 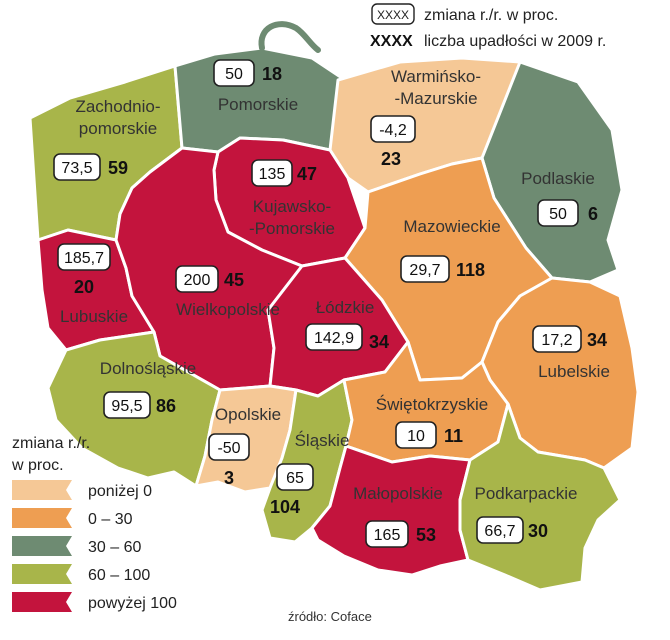 What do you see at coordinates (491, 15) in the screenshot?
I see `key-change-label: zmiana r./r. w proc.` at bounding box center [491, 15].